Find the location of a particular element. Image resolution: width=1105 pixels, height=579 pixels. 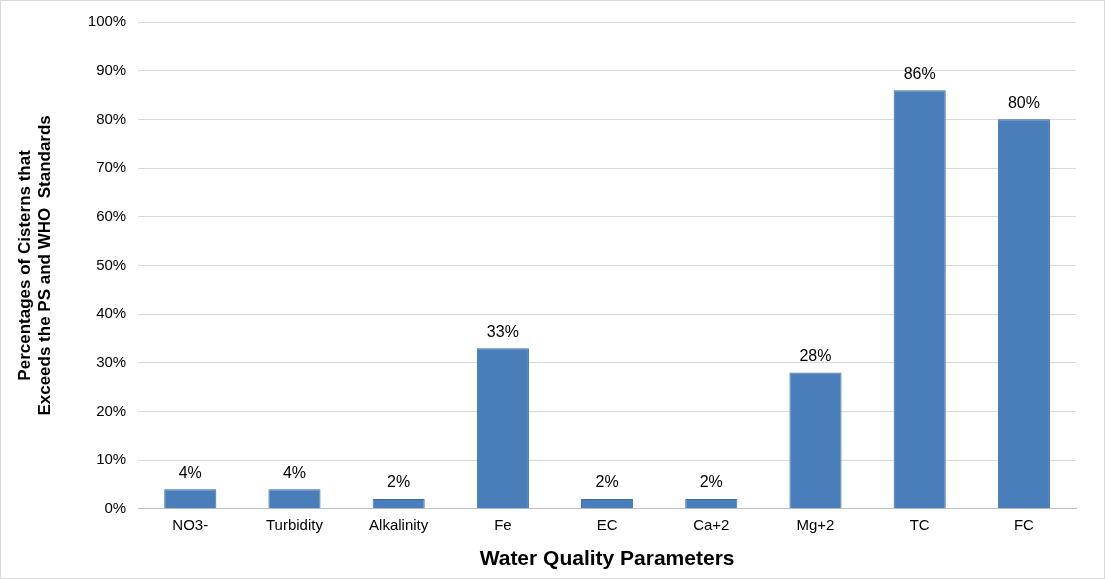

x-tick-label: Ca+2 is located at coordinates (711, 524).